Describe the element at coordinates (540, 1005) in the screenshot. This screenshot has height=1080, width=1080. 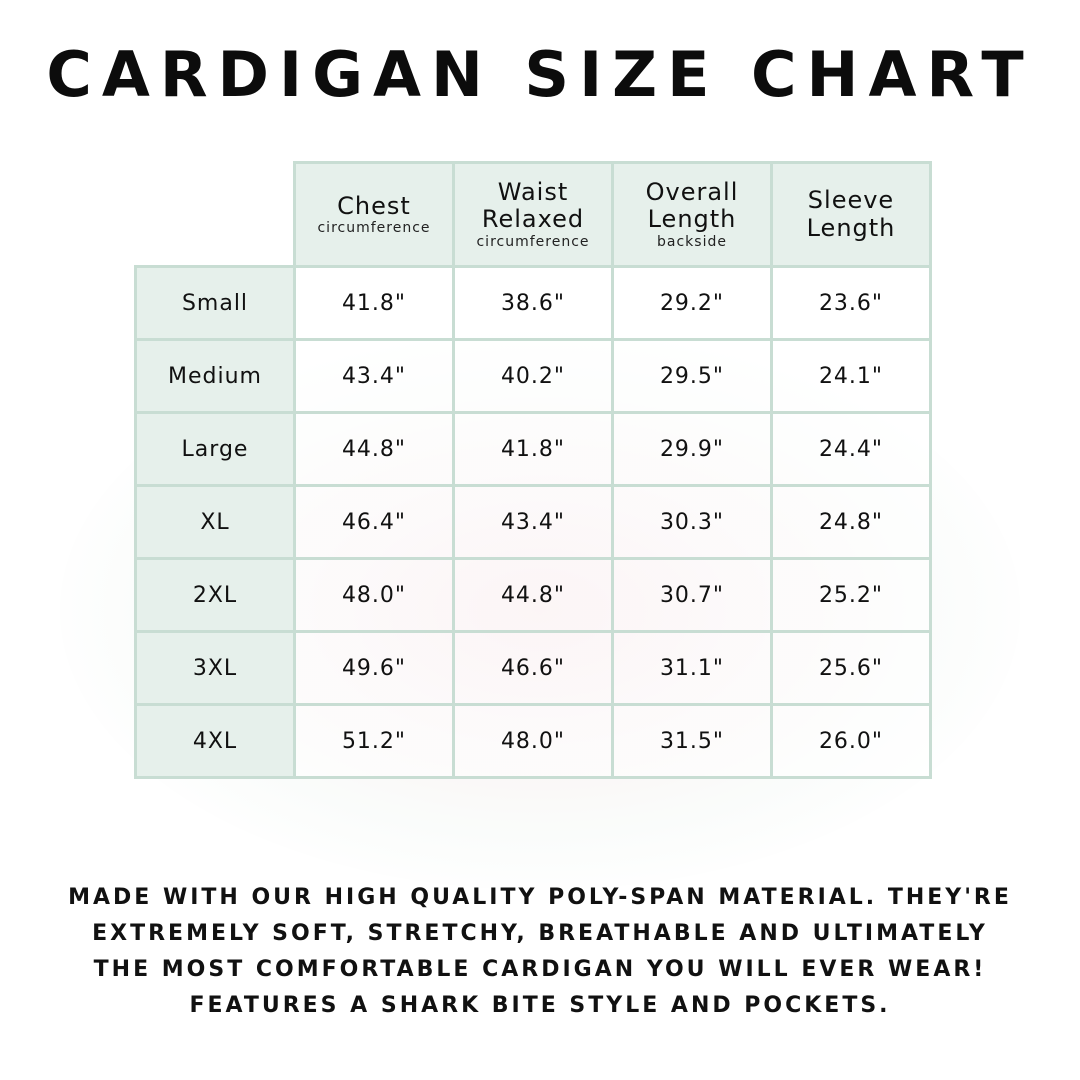
I see `description-line: Features a shark bite style and pockets.` at that location.